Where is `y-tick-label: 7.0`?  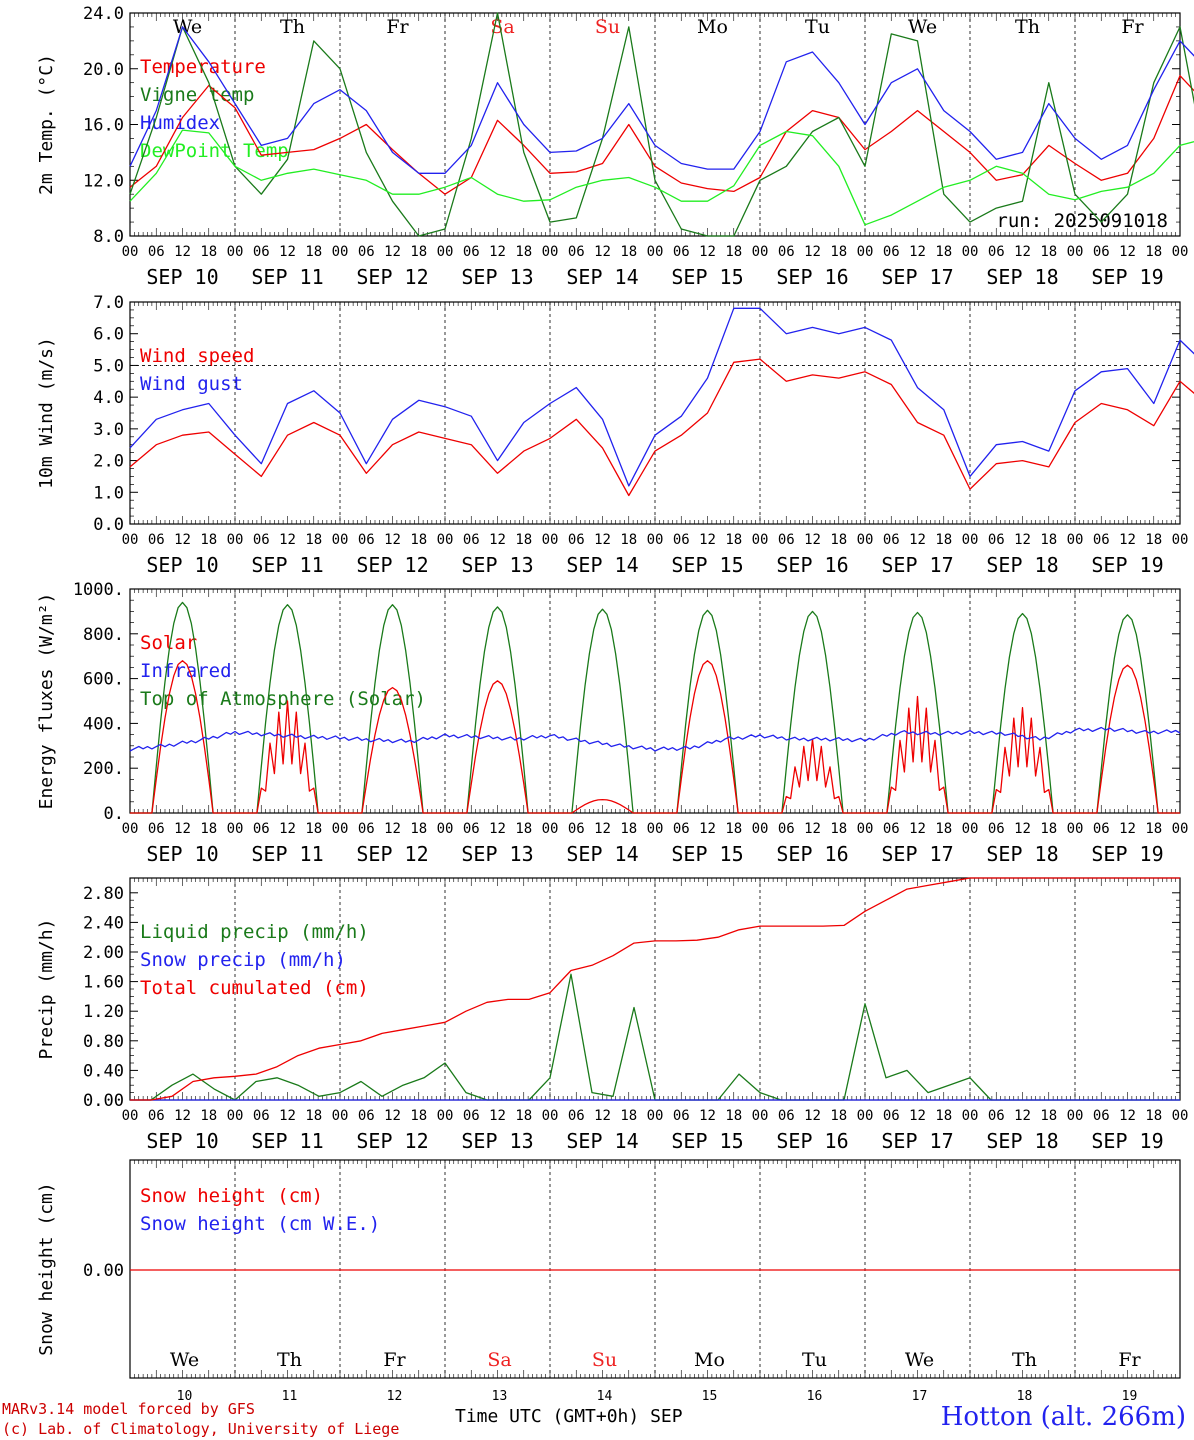 y-tick-label: 7.0 is located at coordinates (108, 303).